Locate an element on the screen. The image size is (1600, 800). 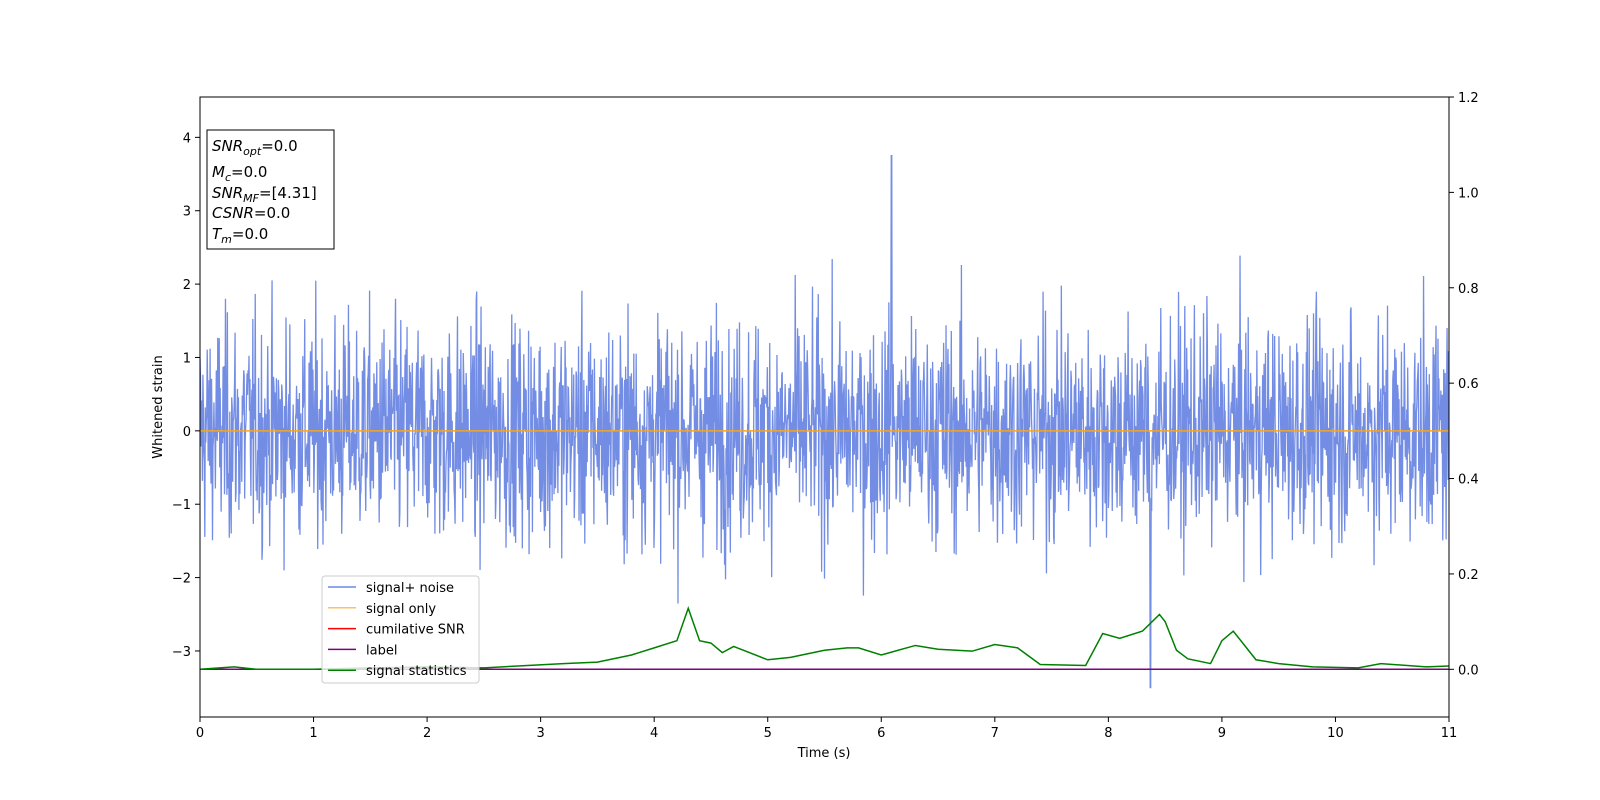
x-tick-label: 5 is located at coordinates (768, 733).